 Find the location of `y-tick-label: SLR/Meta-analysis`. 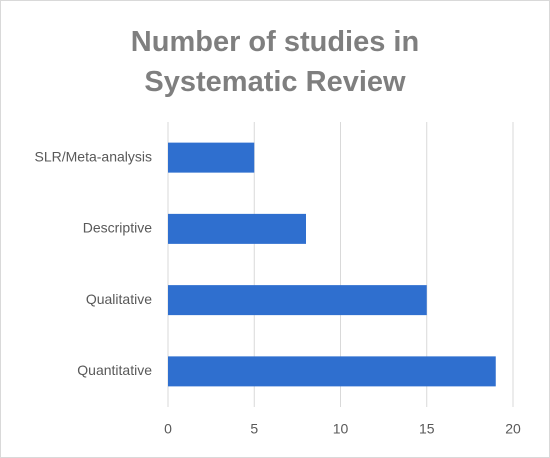

y-tick-label: SLR/Meta-analysis is located at coordinates (94, 156).